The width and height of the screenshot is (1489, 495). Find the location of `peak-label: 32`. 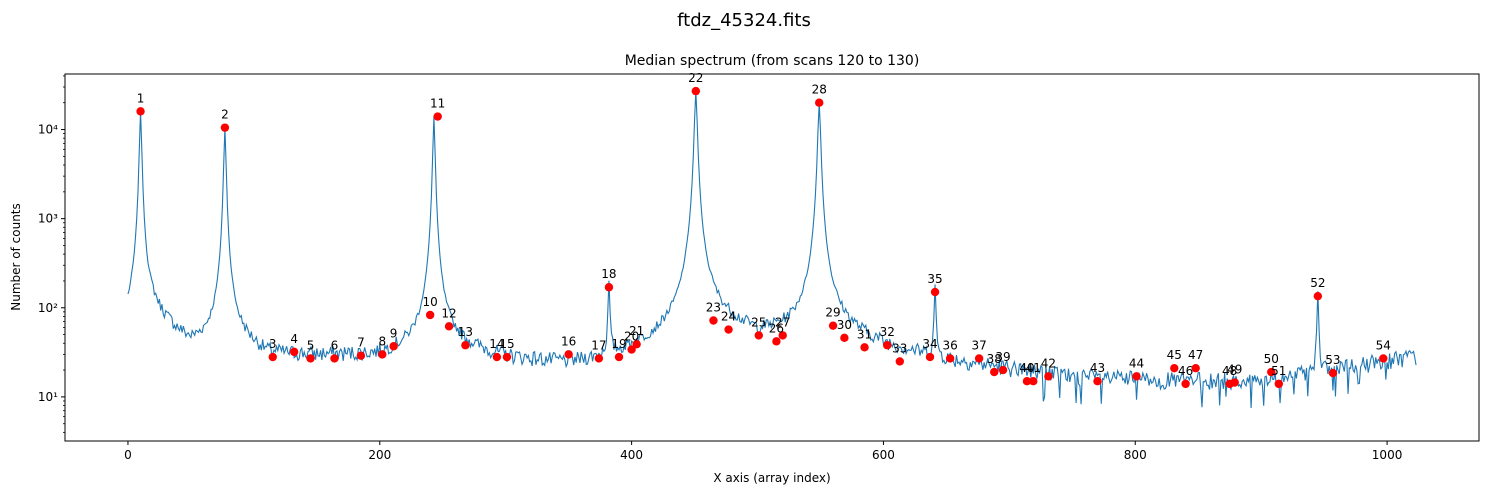

peak-label: 32 is located at coordinates (887, 332).